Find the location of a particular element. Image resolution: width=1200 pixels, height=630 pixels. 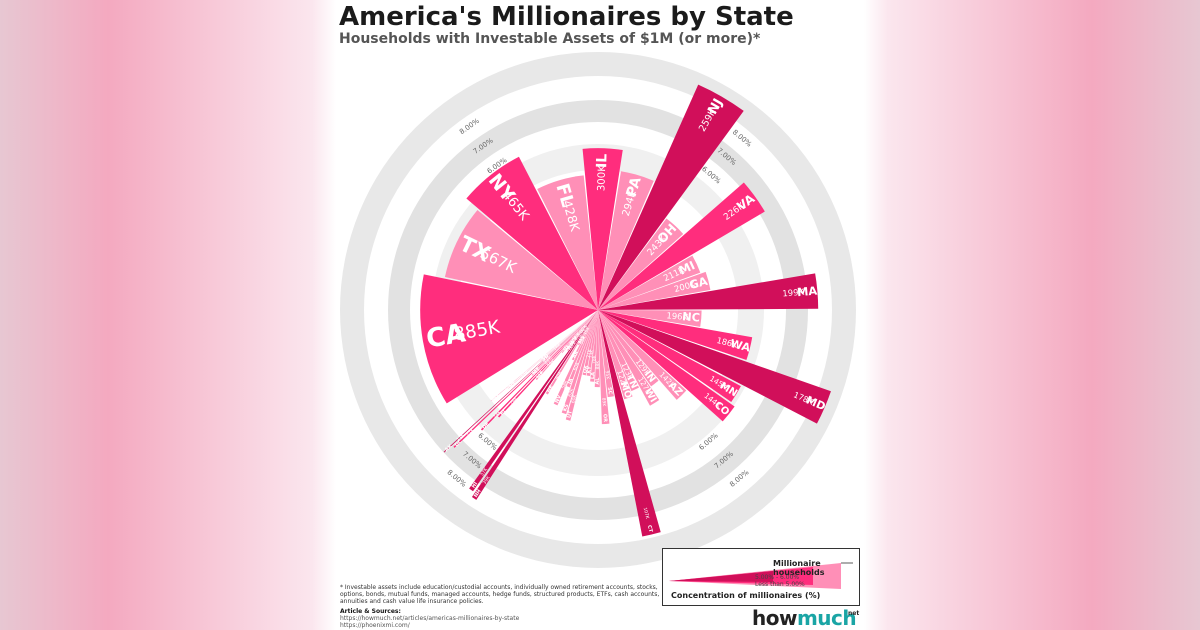

value-label-nh: 39K is located at coordinates (487, 479).